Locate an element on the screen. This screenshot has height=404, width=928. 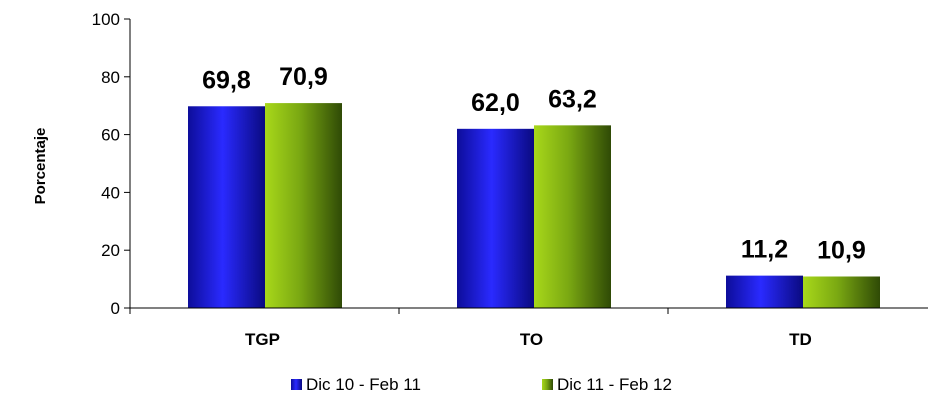
data-label: 69,8 is located at coordinates (226, 80).